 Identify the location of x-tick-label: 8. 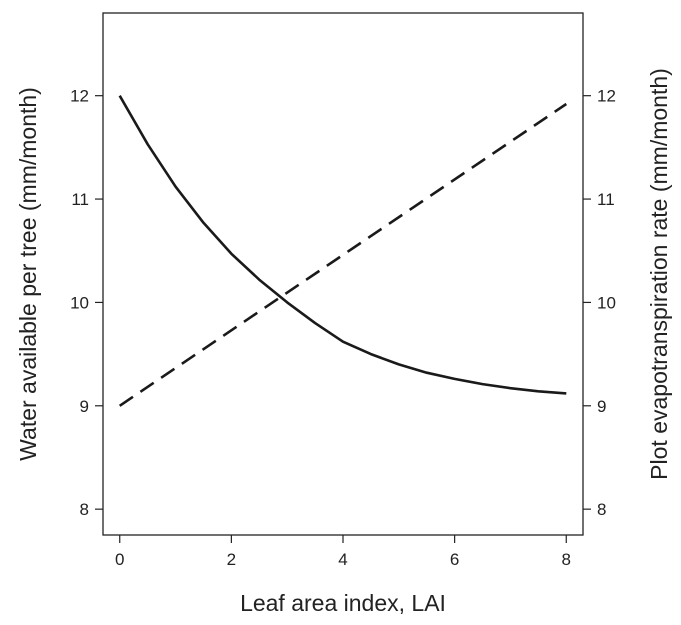
(566, 559).